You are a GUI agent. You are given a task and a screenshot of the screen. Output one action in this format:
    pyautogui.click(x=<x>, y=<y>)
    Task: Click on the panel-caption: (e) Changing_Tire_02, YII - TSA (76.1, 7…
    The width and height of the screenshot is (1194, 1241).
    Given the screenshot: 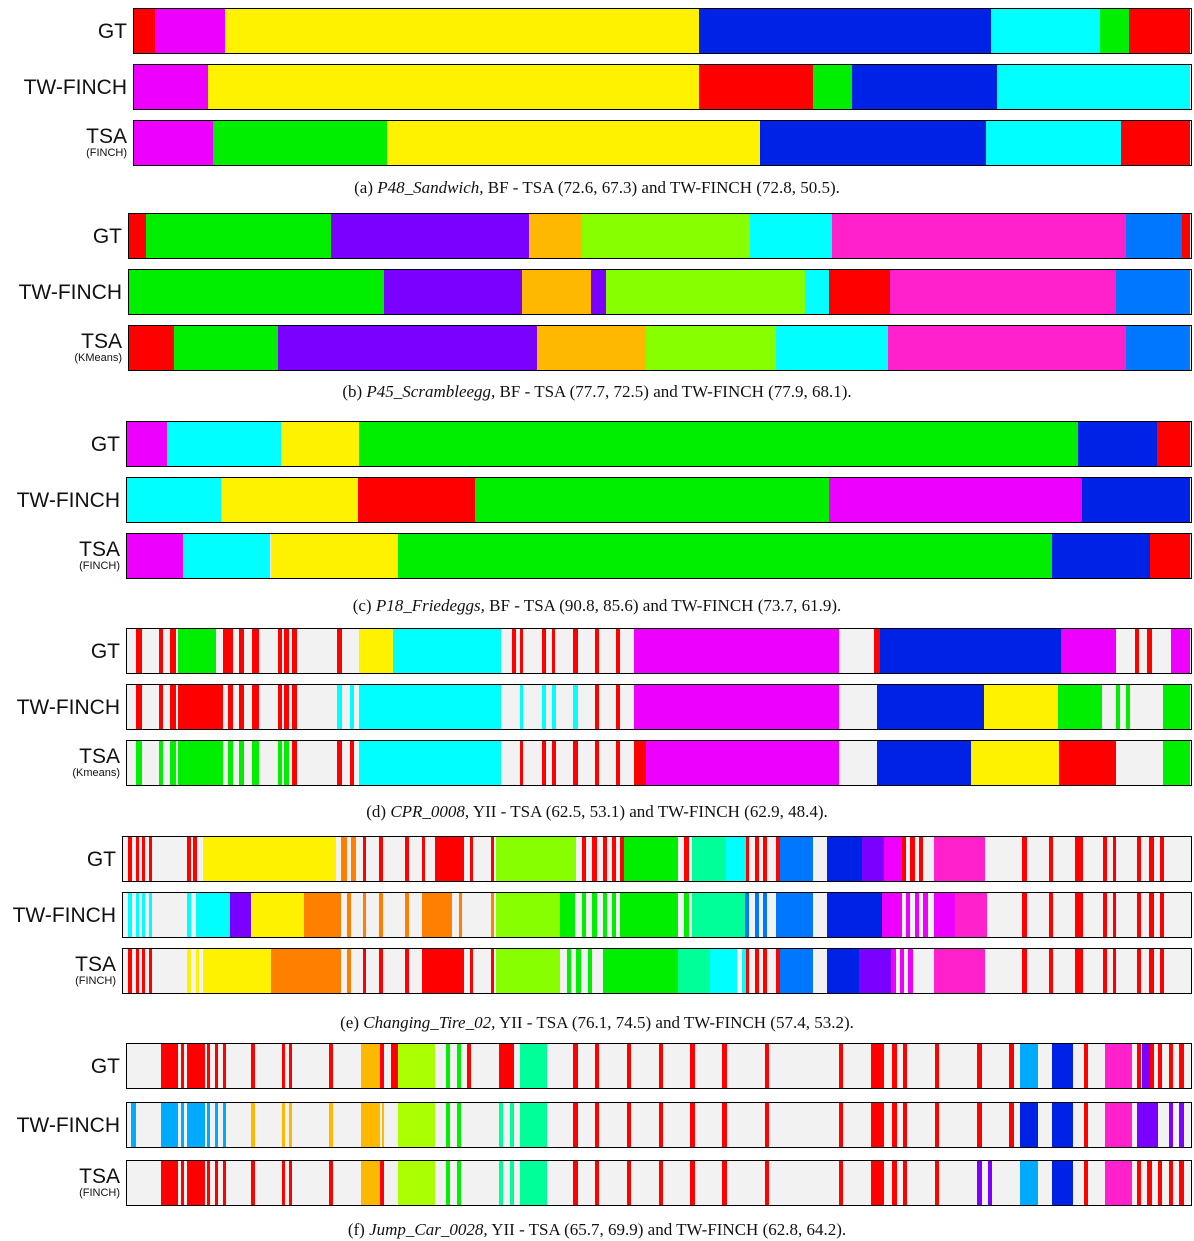 What is the action you would take?
    pyautogui.click(x=597, y=1023)
    